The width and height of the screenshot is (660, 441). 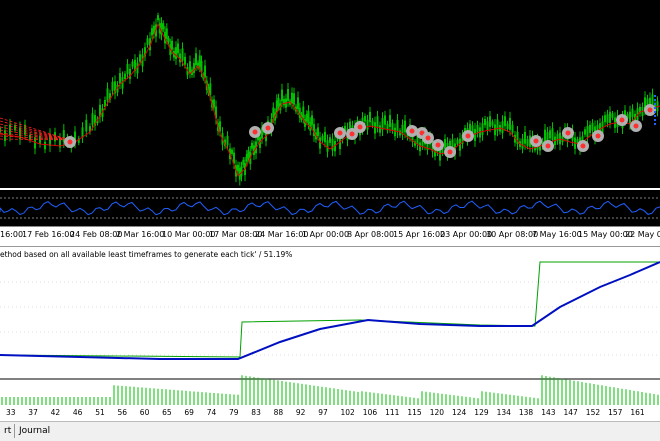 I want to click on tab-journal: Journal, so click(x=34, y=431).